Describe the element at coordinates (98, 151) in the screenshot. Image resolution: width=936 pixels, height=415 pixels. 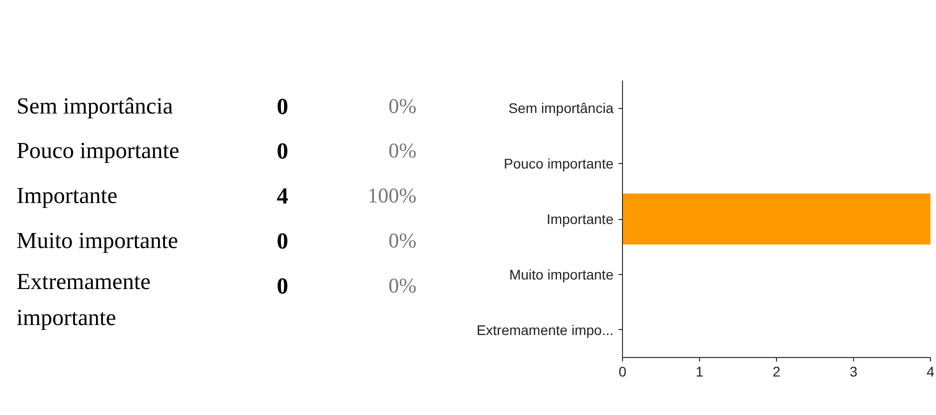
I see `category-label: Pouco importante` at that location.